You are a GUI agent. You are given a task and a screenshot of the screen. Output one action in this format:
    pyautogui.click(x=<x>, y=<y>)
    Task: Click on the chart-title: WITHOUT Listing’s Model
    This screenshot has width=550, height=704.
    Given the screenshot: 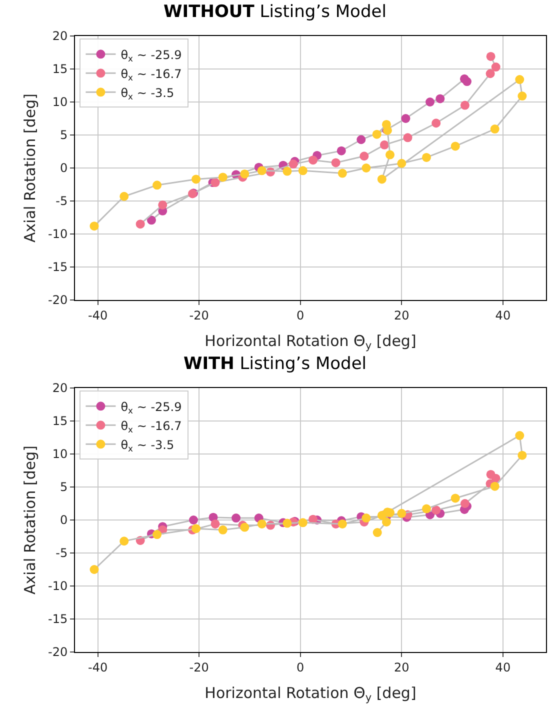 What is the action you would take?
    pyautogui.click(x=275, y=12)
    